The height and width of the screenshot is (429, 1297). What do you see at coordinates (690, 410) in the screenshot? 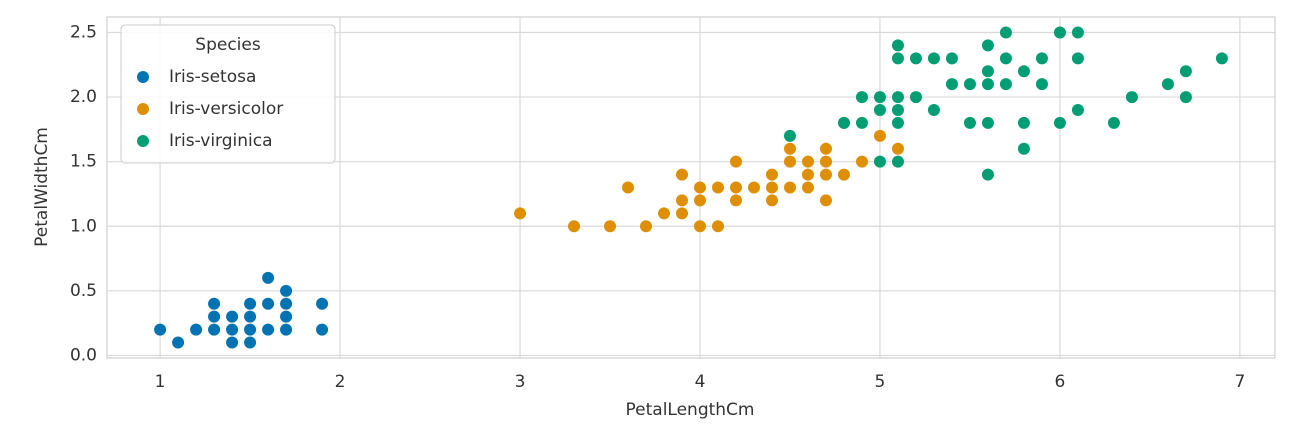
I see `x-axis-label: PetalLengthCm` at bounding box center [690, 410].